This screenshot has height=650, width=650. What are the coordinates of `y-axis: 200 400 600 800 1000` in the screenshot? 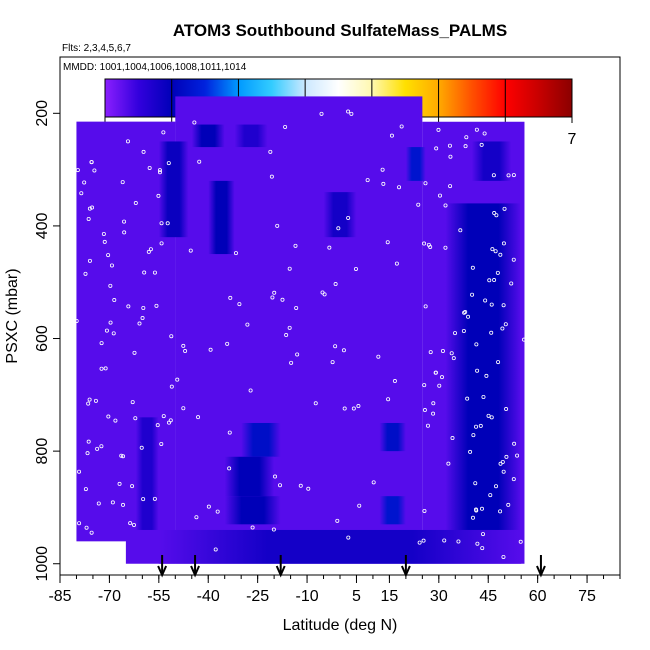 It's located at (47, 341).